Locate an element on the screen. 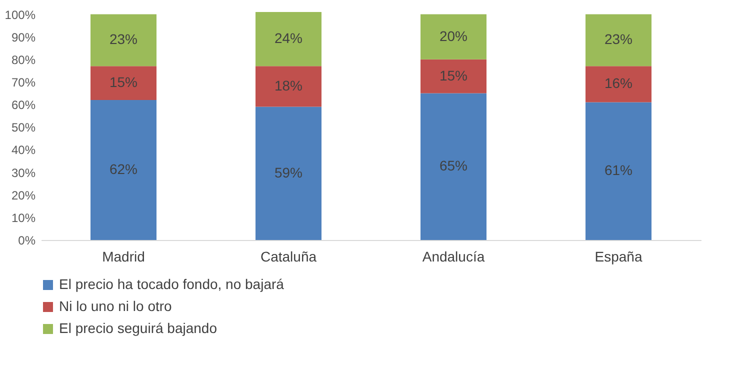 The height and width of the screenshot is (375, 750). data-label: 59% is located at coordinates (288, 172).